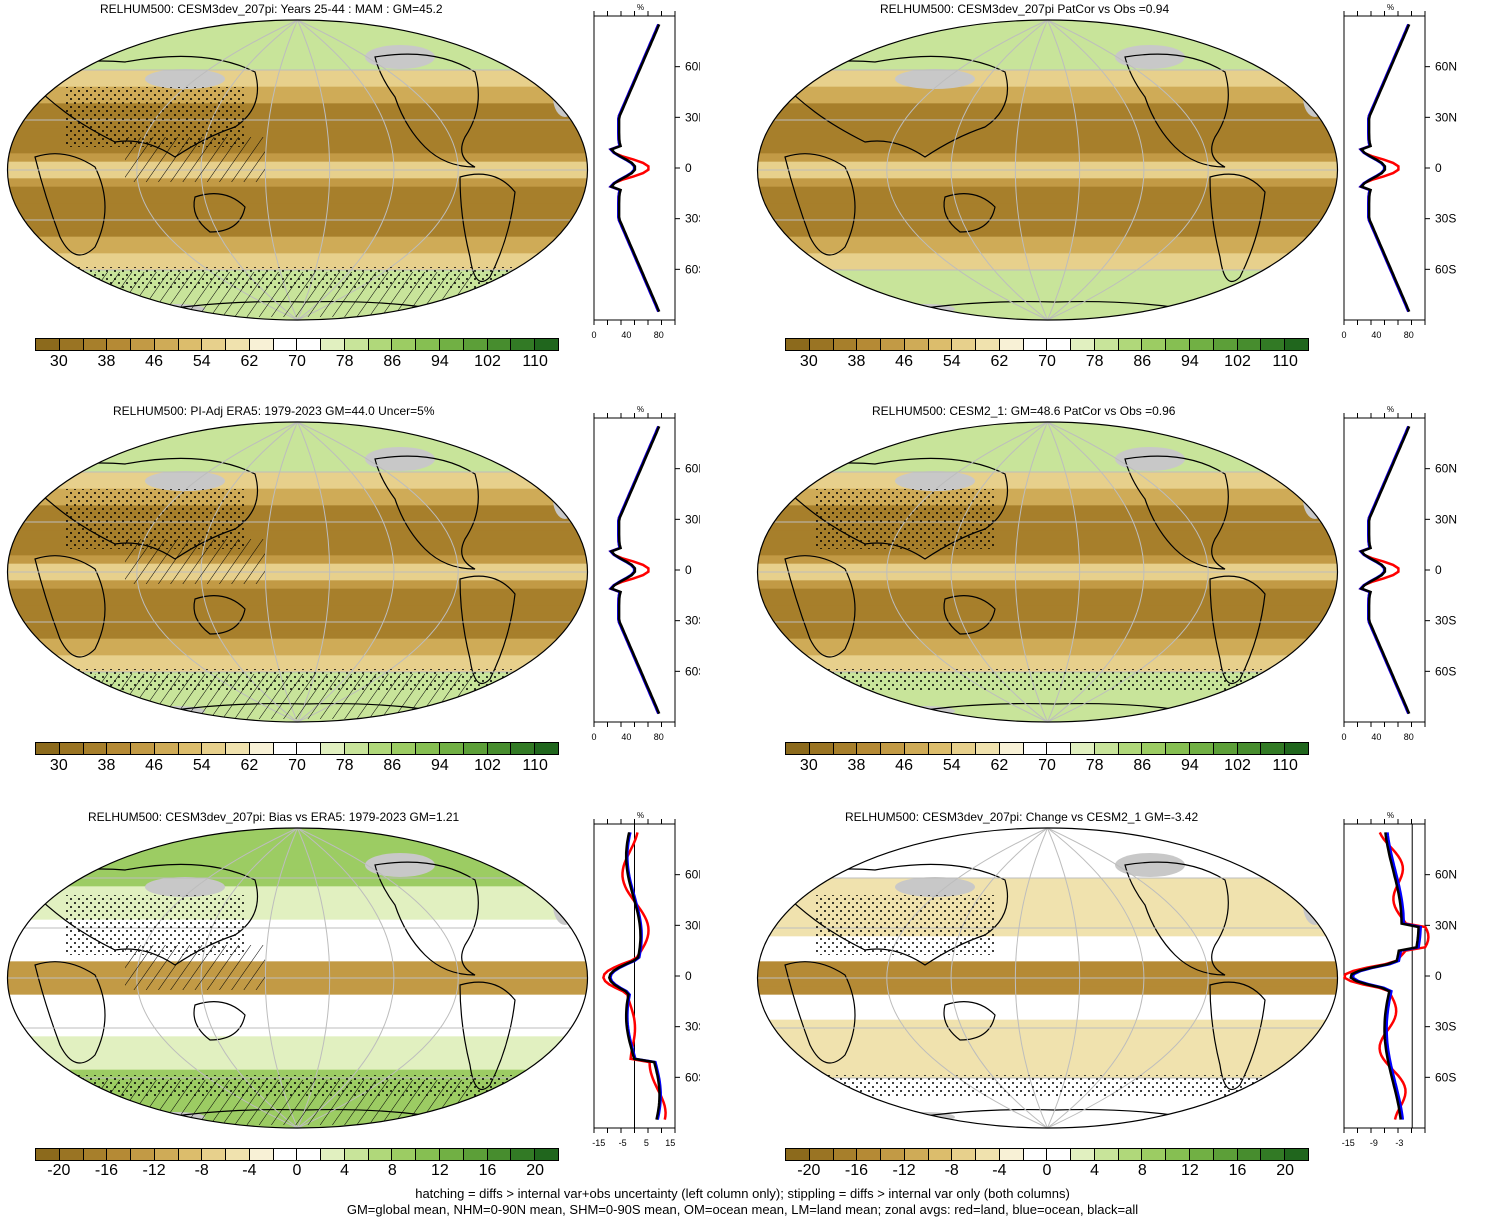  I want to click on lat-tick-label: 0, so click(1438, 570).